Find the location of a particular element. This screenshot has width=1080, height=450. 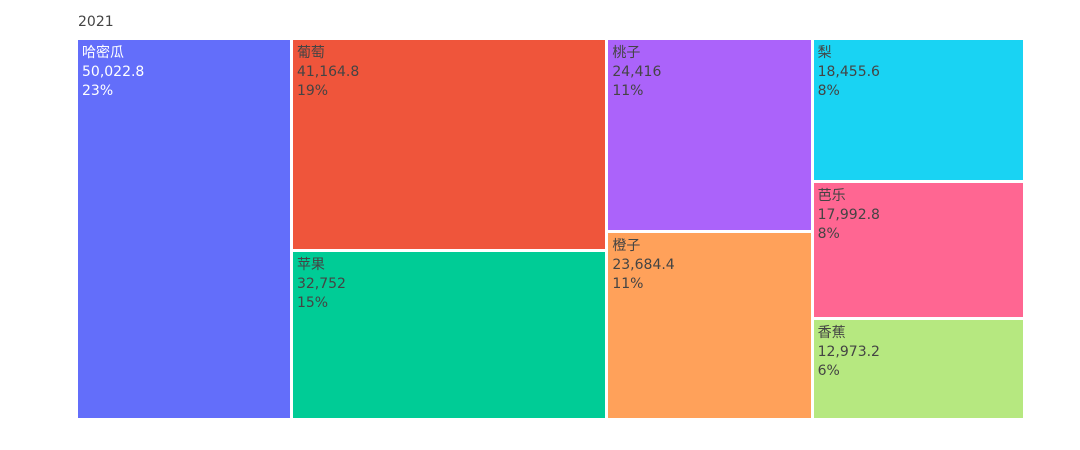

tile-label: 桃子 24,416 11% is located at coordinates (636, 72).